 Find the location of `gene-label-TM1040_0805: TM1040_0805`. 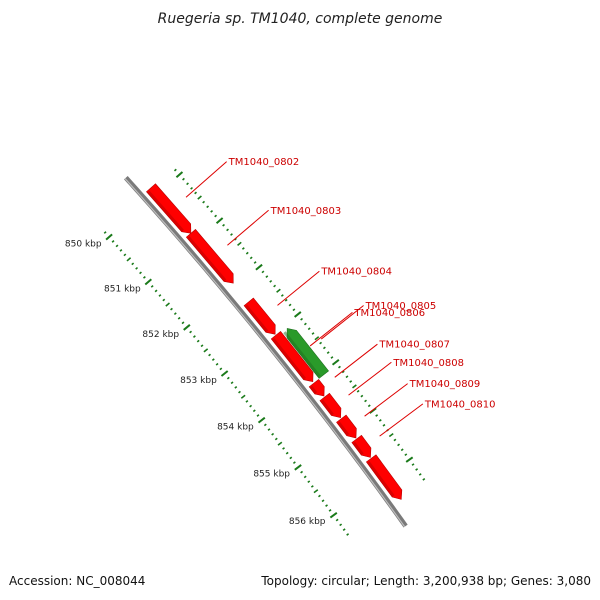

gene-label-TM1040_0805: TM1040_0805 is located at coordinates (401, 306).